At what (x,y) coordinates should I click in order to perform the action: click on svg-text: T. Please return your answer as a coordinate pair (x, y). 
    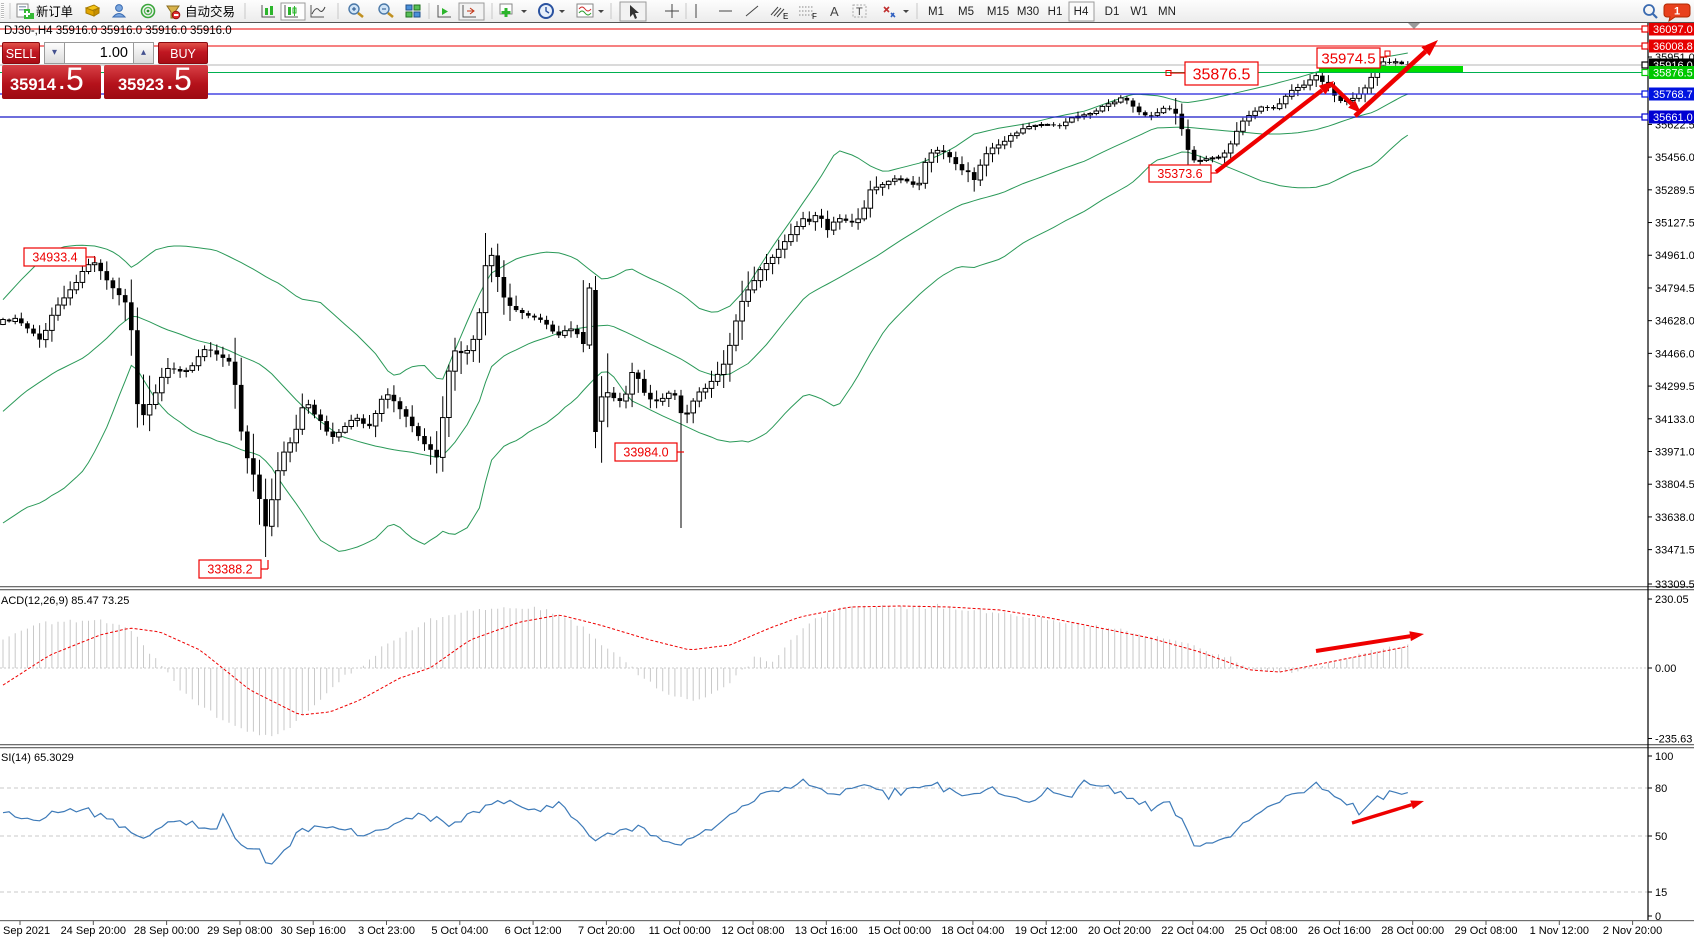
    Looking at the image, I should click on (859, 12).